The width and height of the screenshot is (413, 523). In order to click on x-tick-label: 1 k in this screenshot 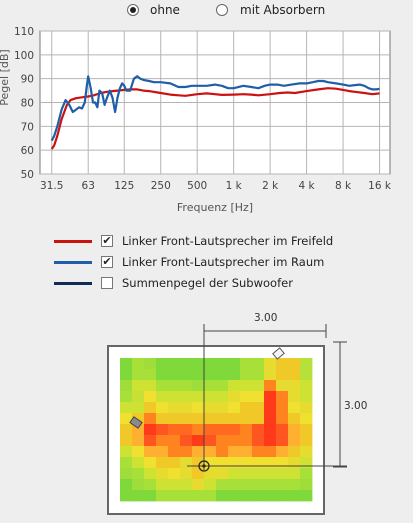, I will do `click(234, 186)`.